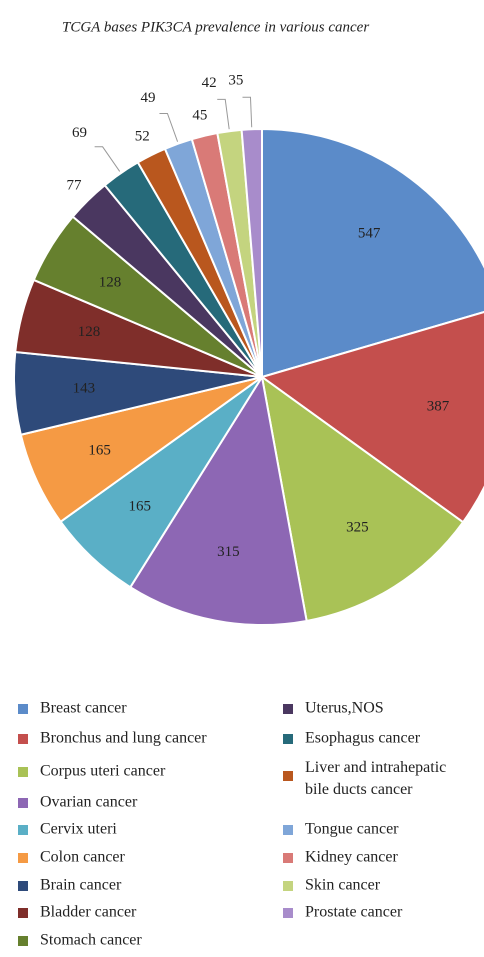 Image resolution: width=484 pixels, height=957 pixels. What do you see at coordinates (75, 185) in the screenshot?
I see `value-label: 77` at bounding box center [75, 185].